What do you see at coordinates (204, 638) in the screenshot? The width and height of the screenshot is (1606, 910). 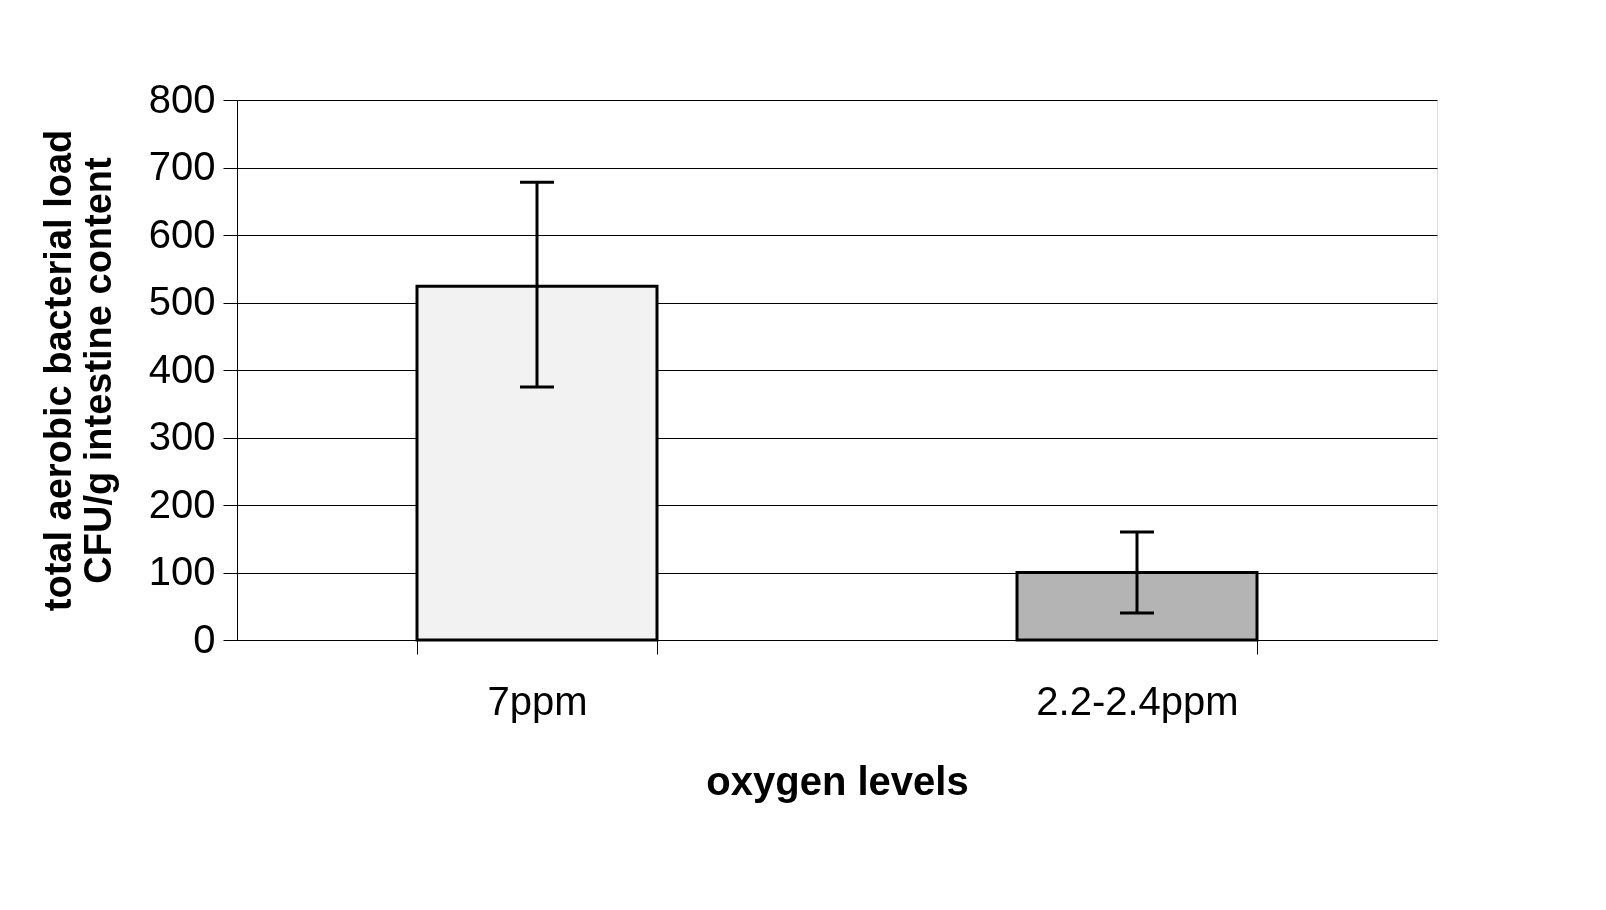 I see `y-tick-label: 0` at bounding box center [204, 638].